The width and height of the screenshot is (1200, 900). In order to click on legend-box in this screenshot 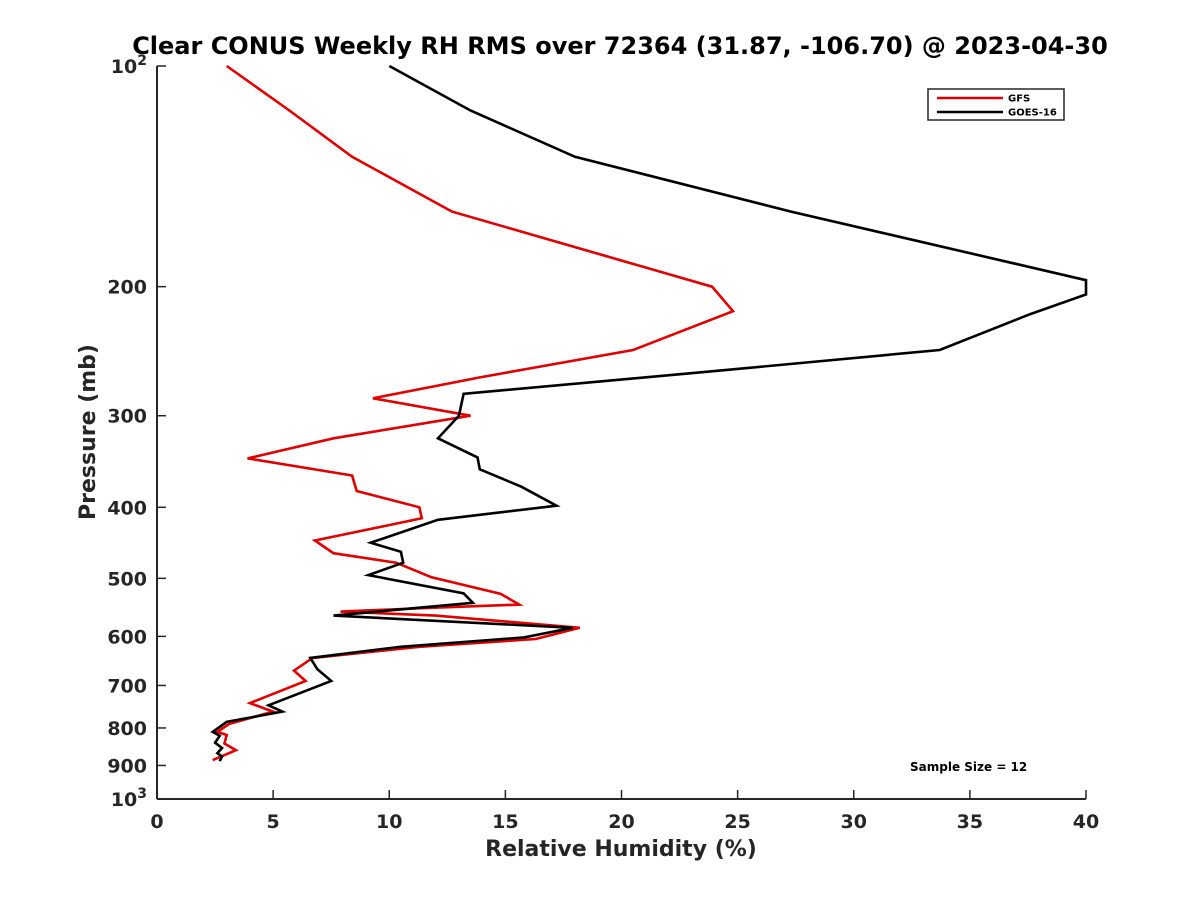, I will do `click(996, 104)`.